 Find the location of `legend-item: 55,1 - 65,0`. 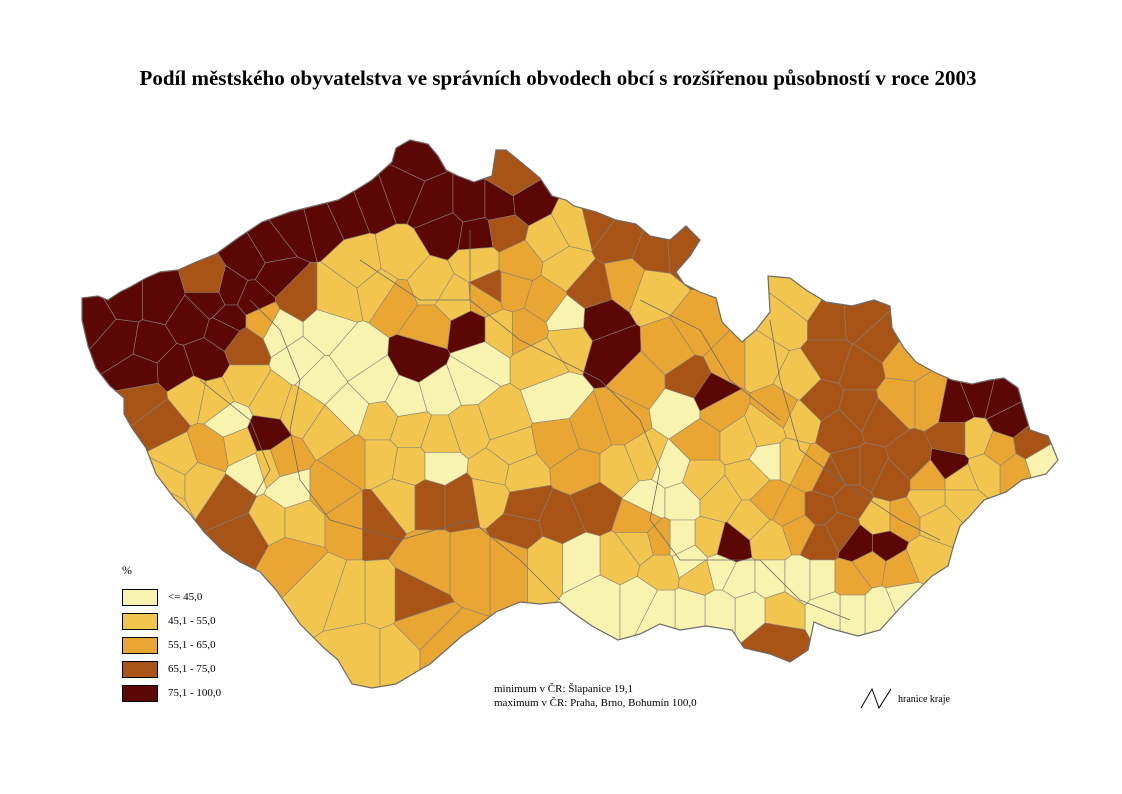

legend-item: 55,1 - 65,0 is located at coordinates (171, 645).